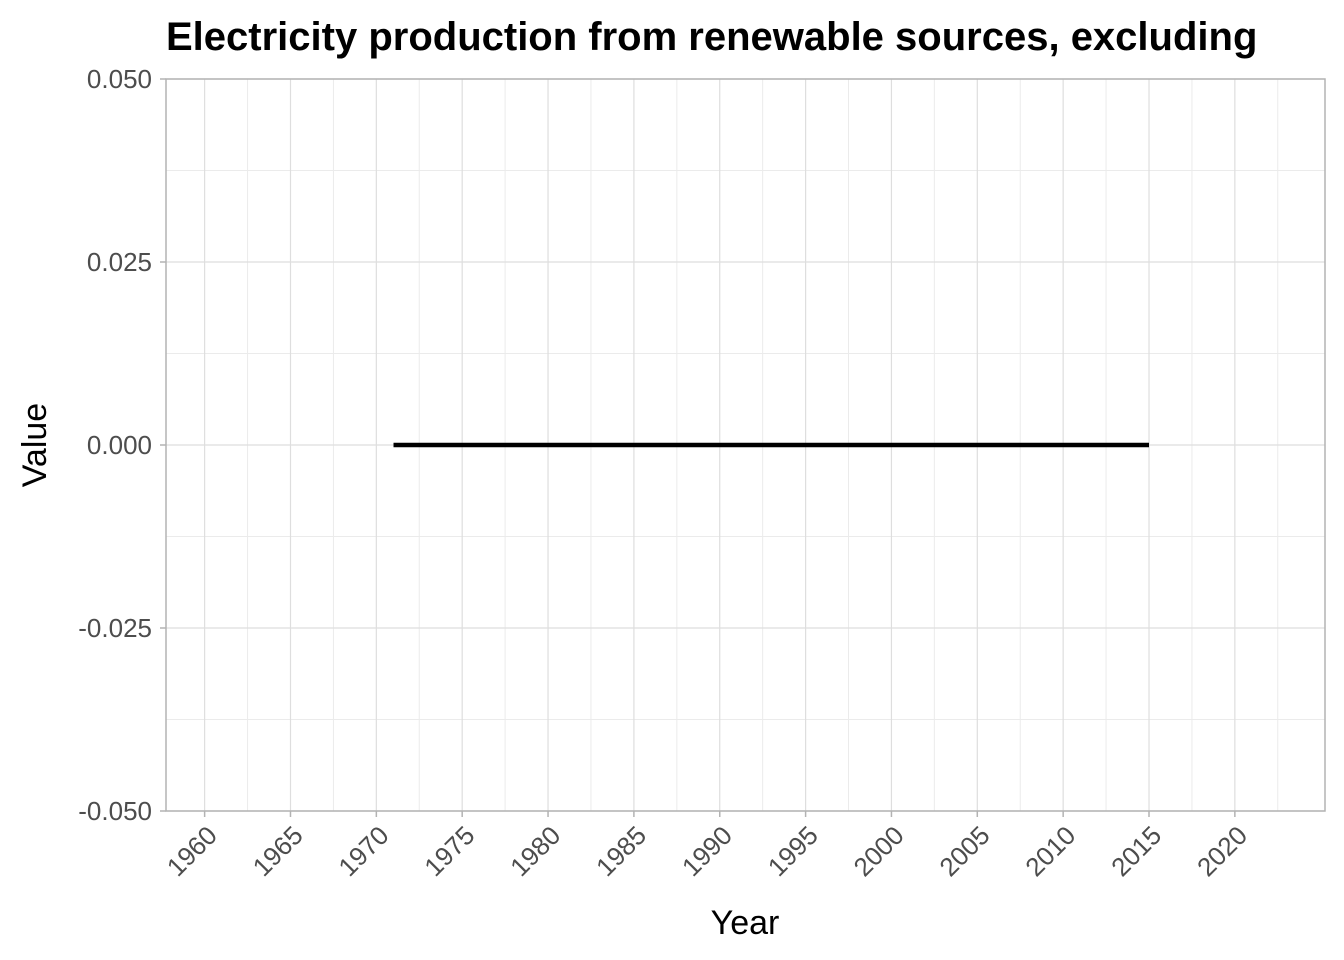  What do you see at coordinates (1050, 851) in the screenshot?
I see `x-tick-label: 2010` at bounding box center [1050, 851].